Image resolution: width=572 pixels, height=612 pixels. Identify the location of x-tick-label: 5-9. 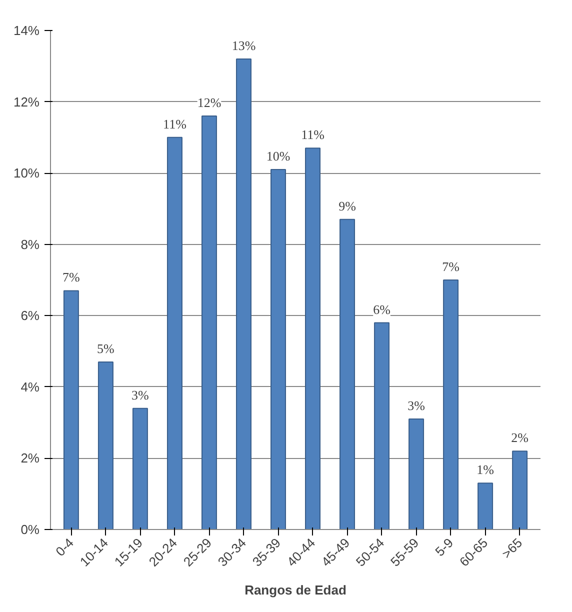
(444, 547).